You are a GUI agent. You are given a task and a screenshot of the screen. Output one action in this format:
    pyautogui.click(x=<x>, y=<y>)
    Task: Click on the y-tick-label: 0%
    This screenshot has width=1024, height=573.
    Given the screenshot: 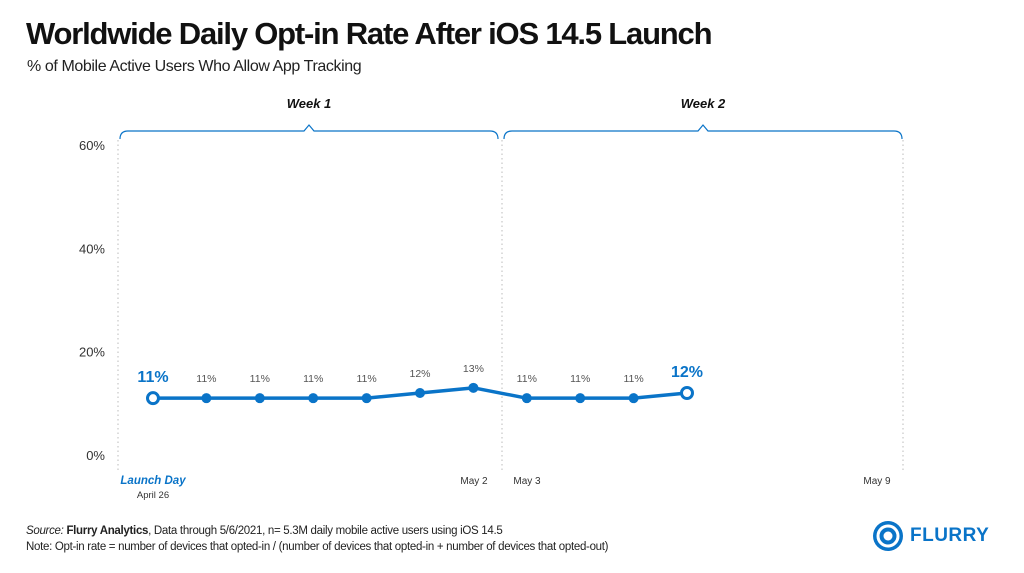 What is the action you would take?
    pyautogui.click(x=95, y=455)
    